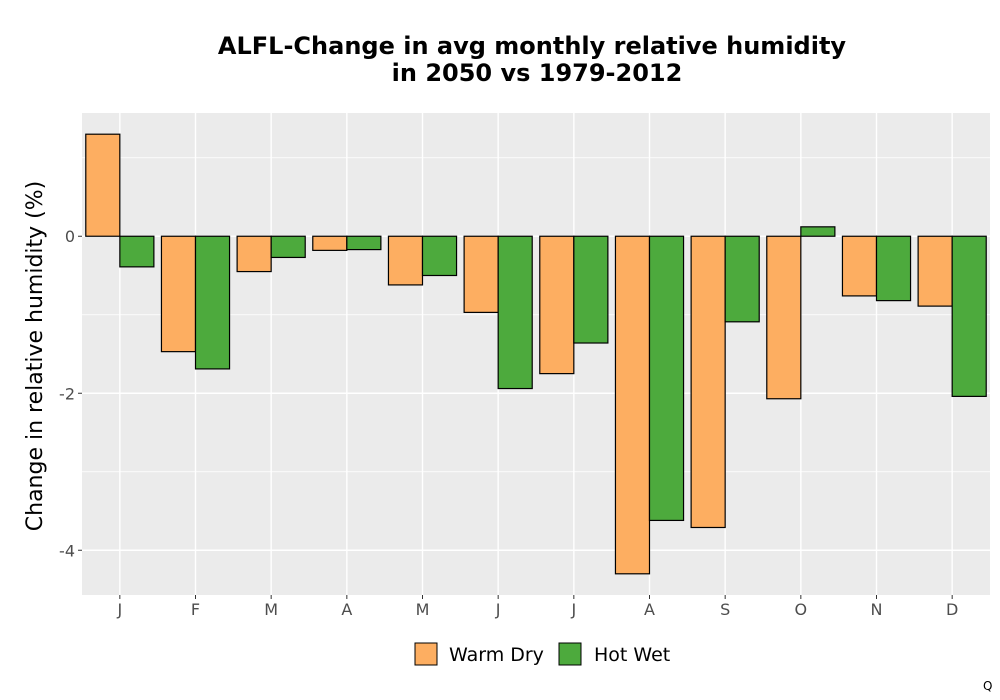 The width and height of the screenshot is (1000, 700). I want to click on footnote: Q, so click(987, 686).